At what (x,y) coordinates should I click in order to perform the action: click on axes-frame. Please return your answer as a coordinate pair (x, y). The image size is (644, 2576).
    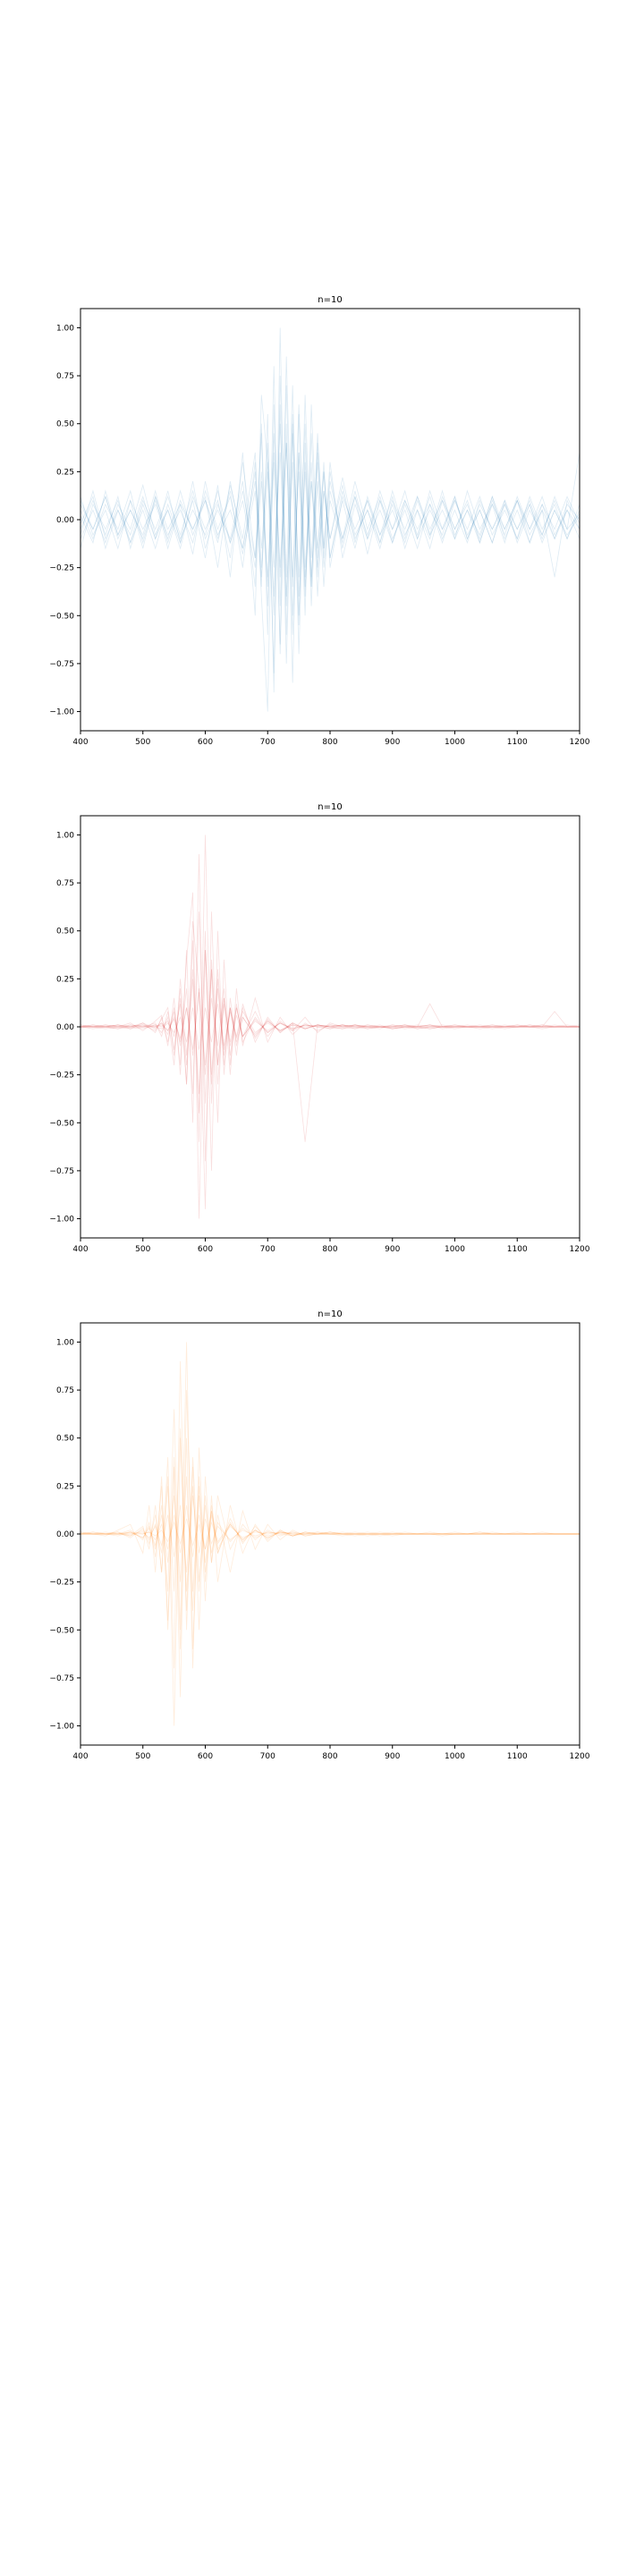
    Looking at the image, I should click on (330, 520).